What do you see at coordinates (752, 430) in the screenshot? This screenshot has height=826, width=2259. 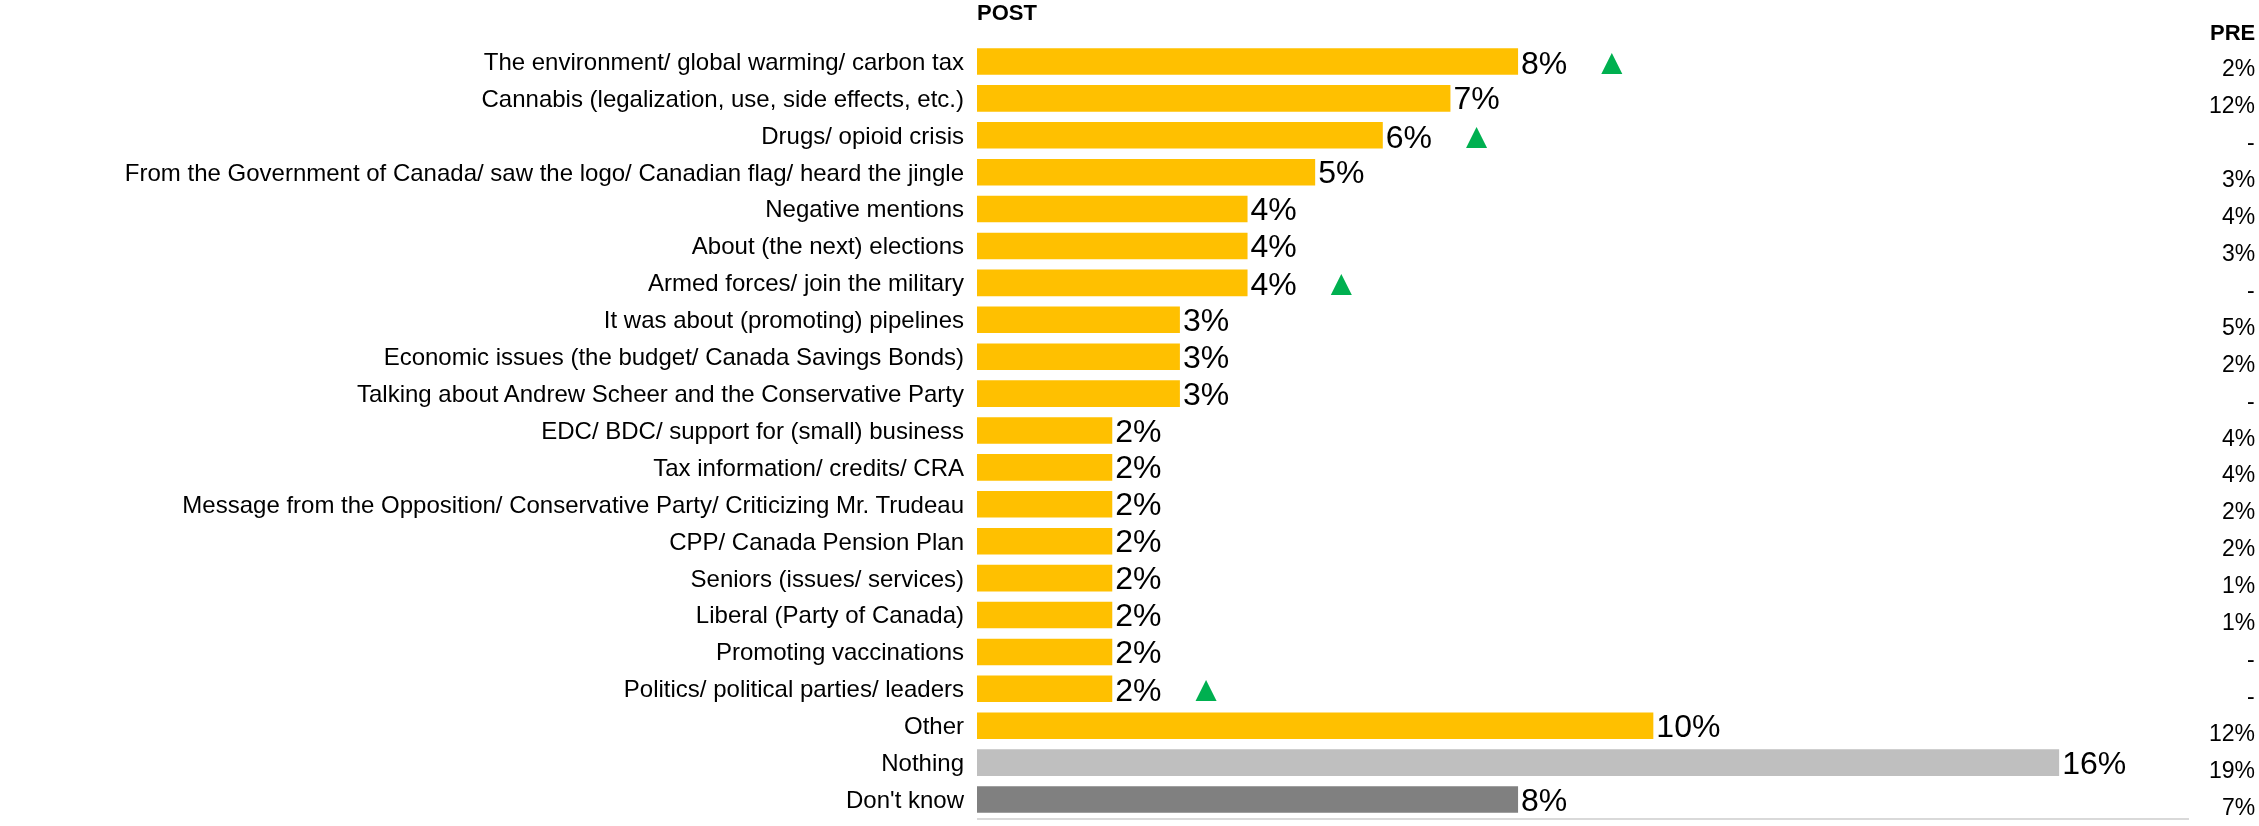 I see `y-tick-label: EDC/ BDC/ support for (small) business` at bounding box center [752, 430].